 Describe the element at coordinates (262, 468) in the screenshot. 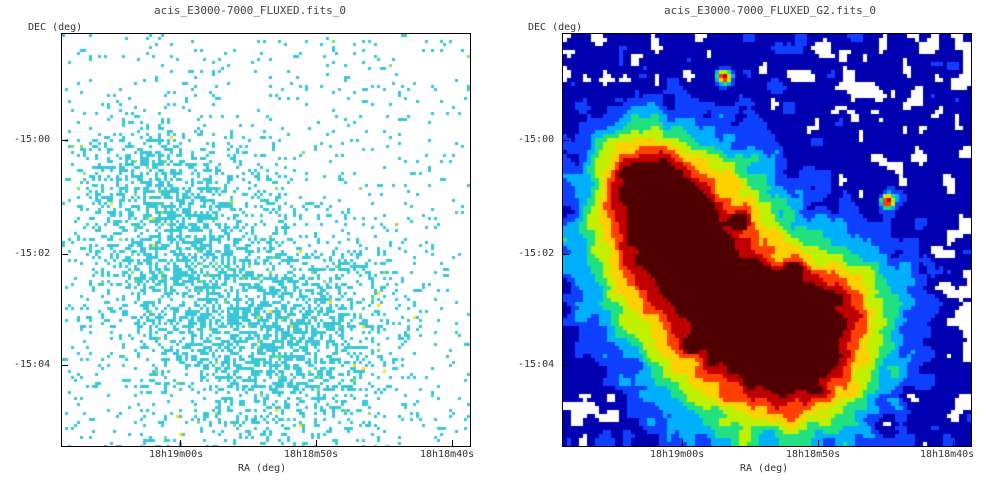

I see `left-x-axis-label: RA (deg)` at that location.